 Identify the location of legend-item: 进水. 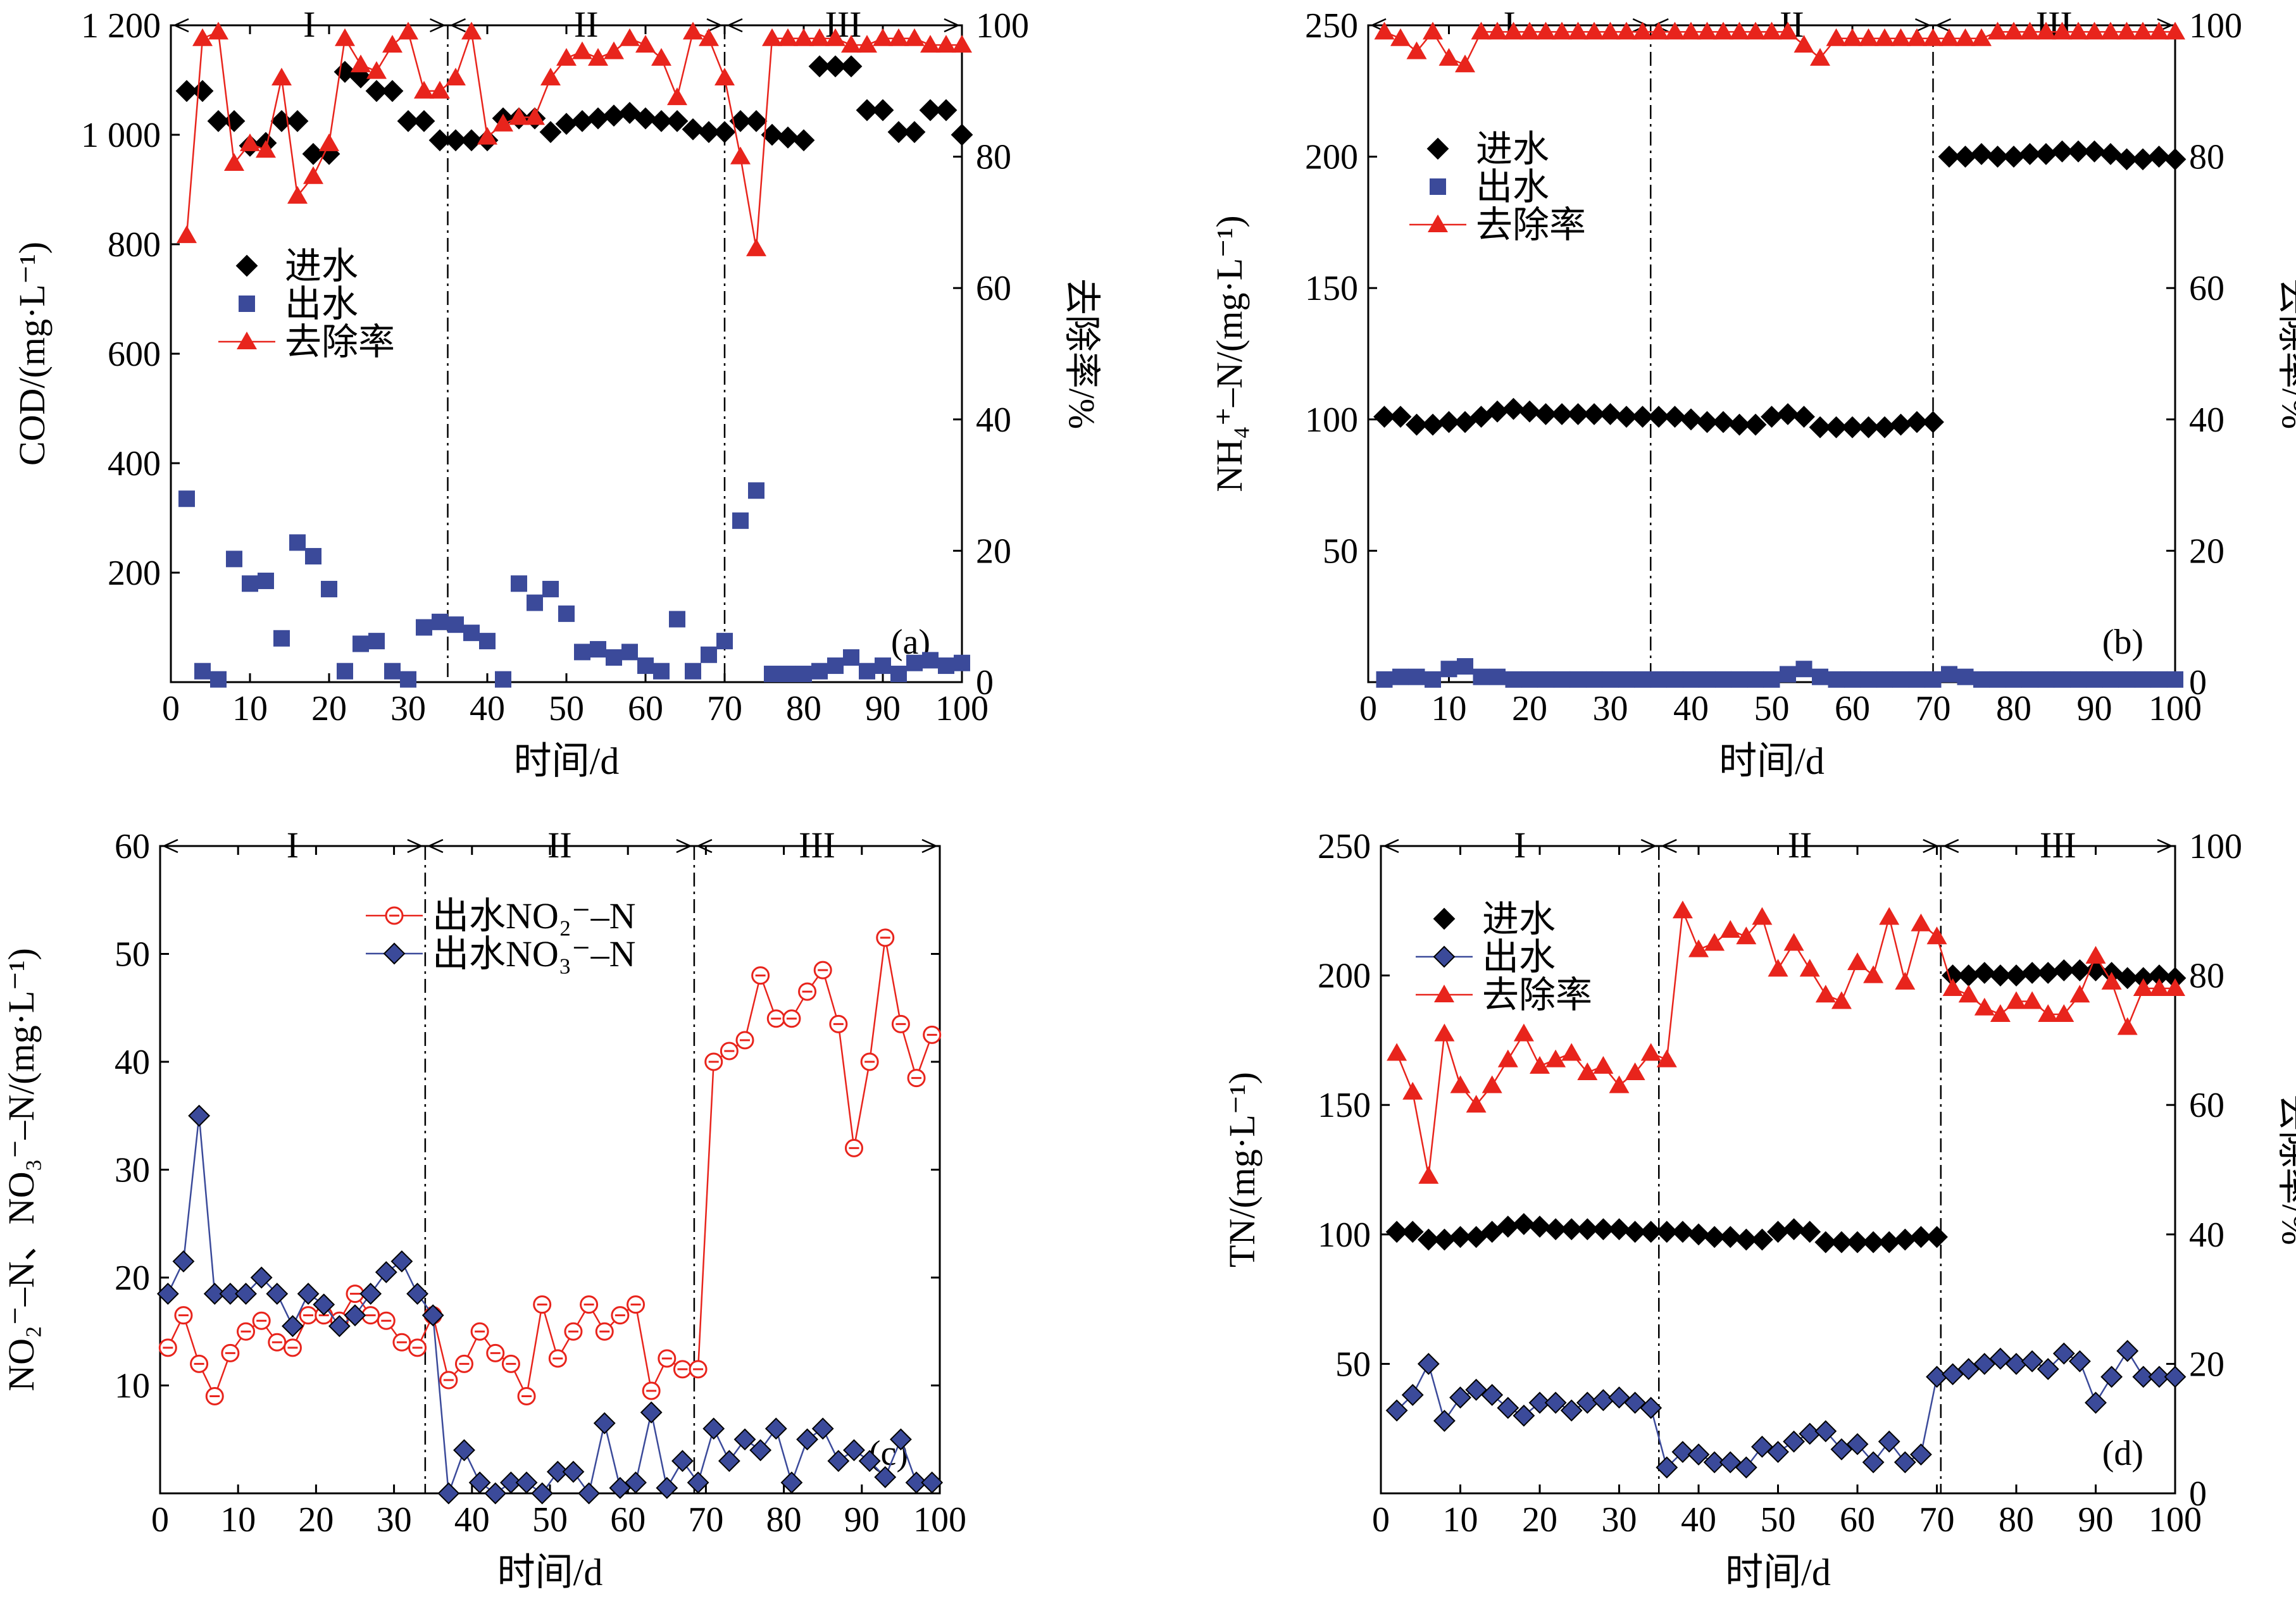
(1487, 149).